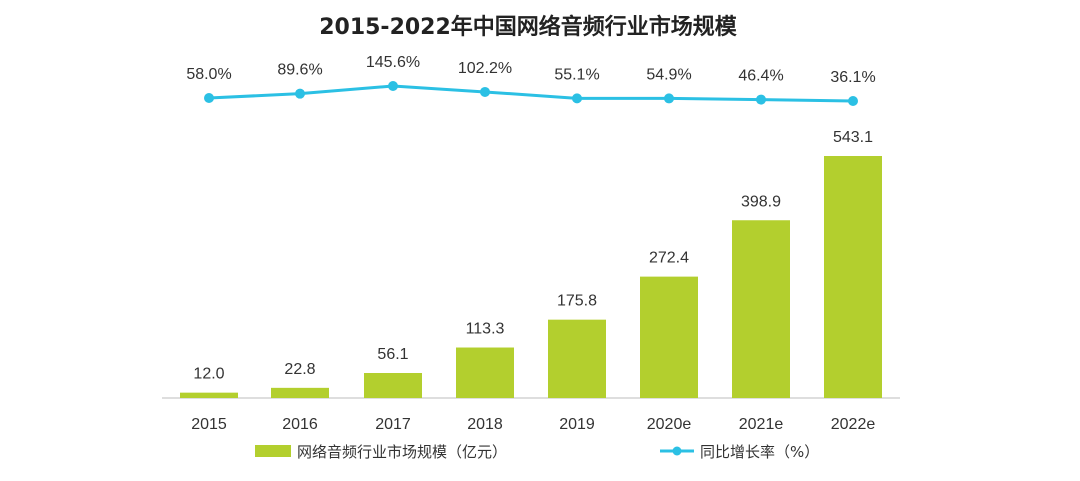  Describe the element at coordinates (577, 424) in the screenshot. I see `x-tick-2019: 2019` at that location.